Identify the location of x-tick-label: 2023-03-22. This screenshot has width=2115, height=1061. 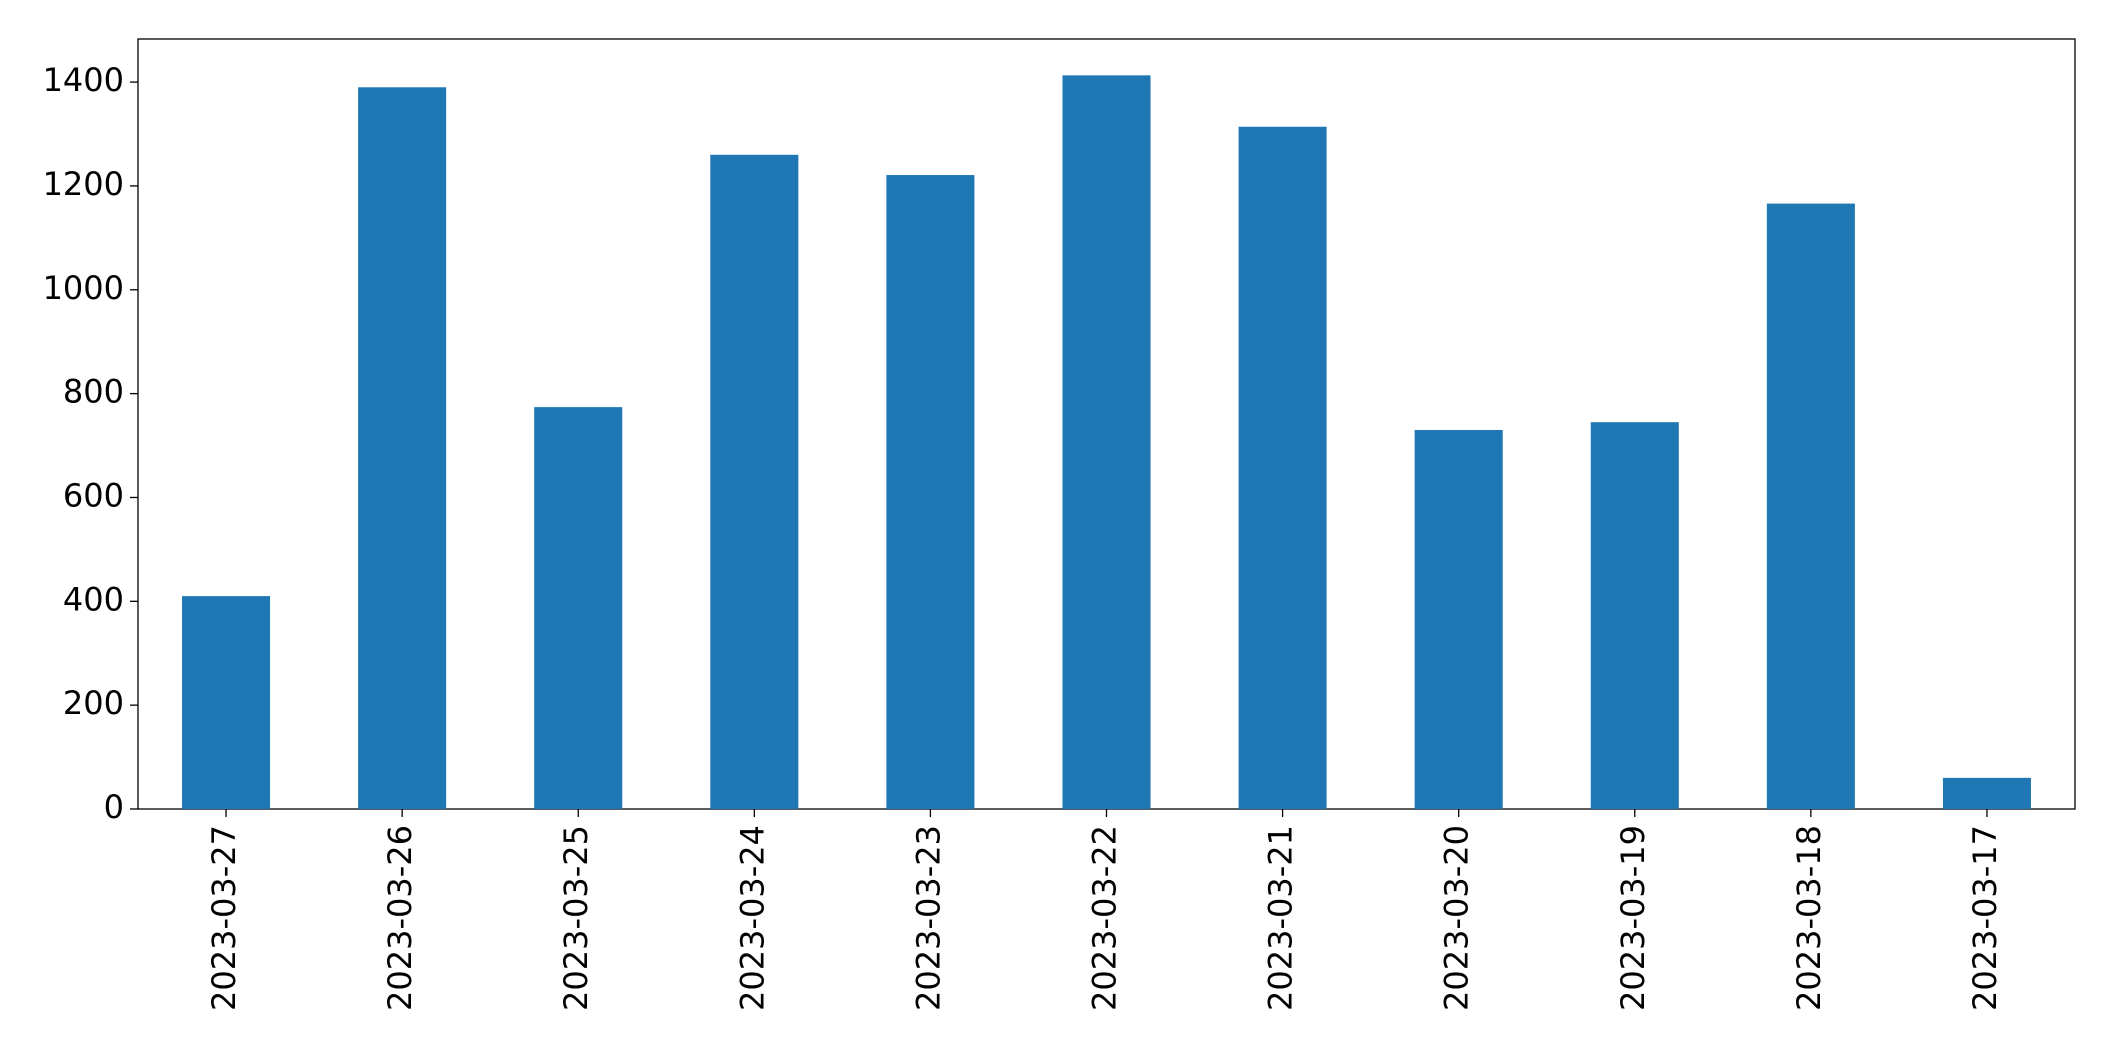
(1105, 918).